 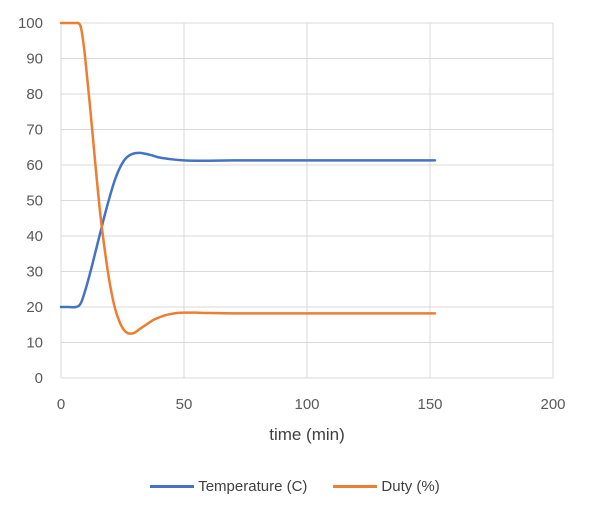 I want to click on y-tick-label: 50, so click(x=34, y=201).